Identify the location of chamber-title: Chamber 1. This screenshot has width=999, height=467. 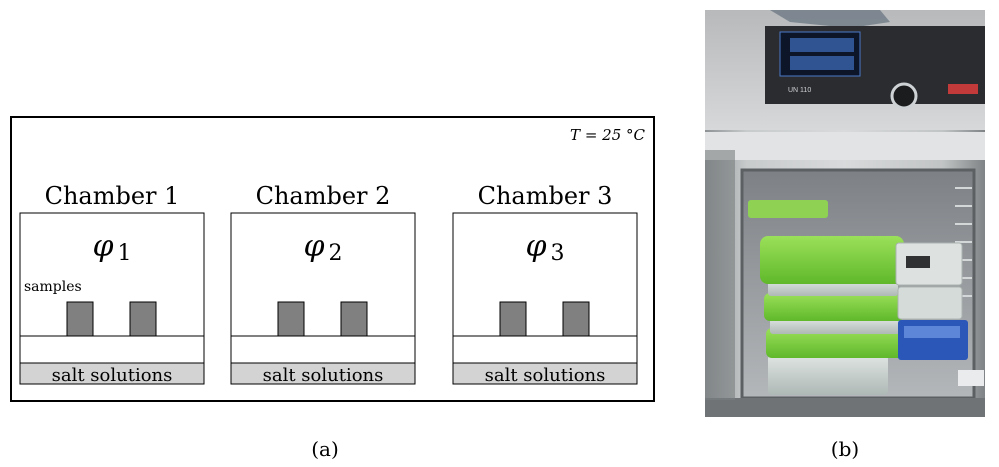
(112, 196).